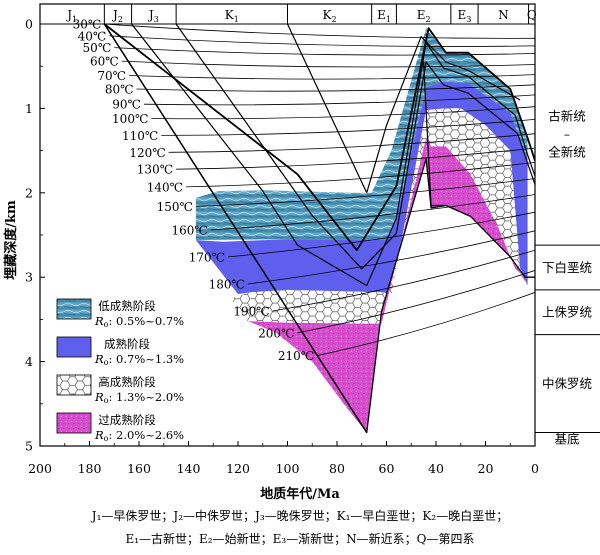 The image size is (600, 555). What do you see at coordinates (104, 62) in the screenshot?
I see `isotherm-label: 60℃` at bounding box center [104, 62].